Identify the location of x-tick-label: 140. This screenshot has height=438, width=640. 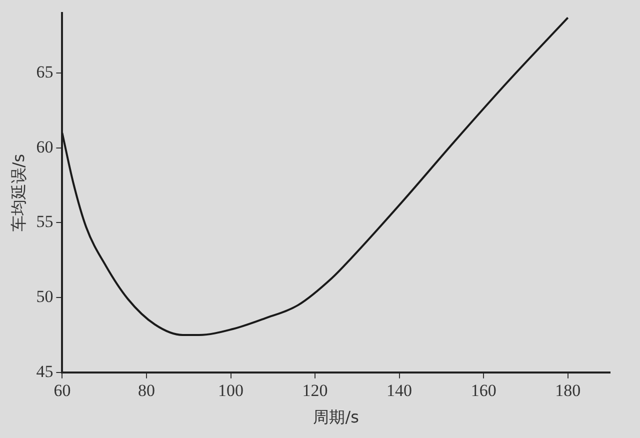
(399, 390).